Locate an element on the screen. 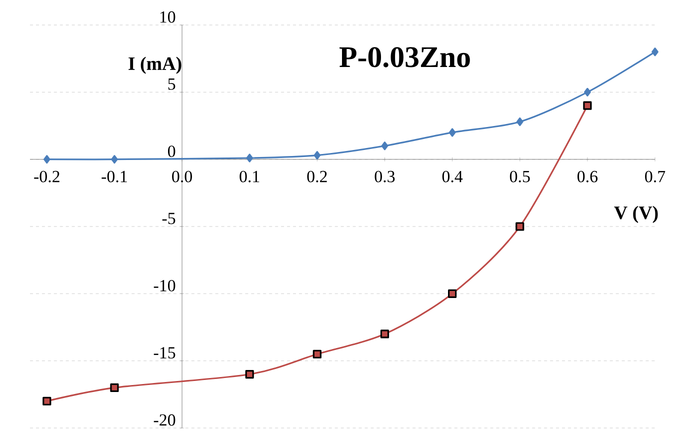  y-tick-label: -5 is located at coordinates (169, 218).